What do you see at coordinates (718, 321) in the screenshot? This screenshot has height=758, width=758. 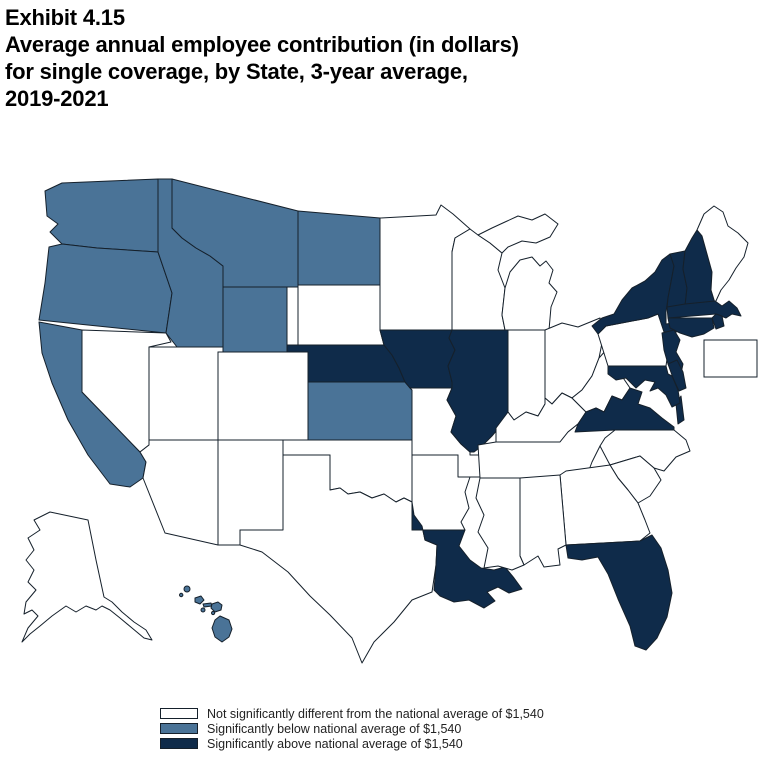 I see `state-ri` at bounding box center [718, 321].